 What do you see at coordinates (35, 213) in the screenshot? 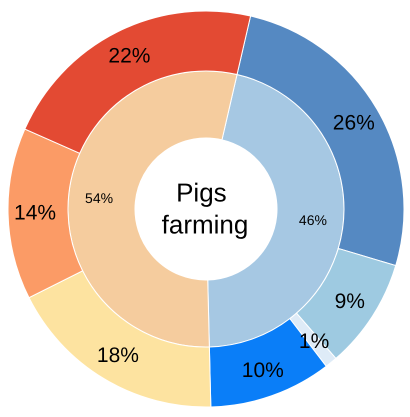
I see `data-label: 14%` at bounding box center [35, 213].